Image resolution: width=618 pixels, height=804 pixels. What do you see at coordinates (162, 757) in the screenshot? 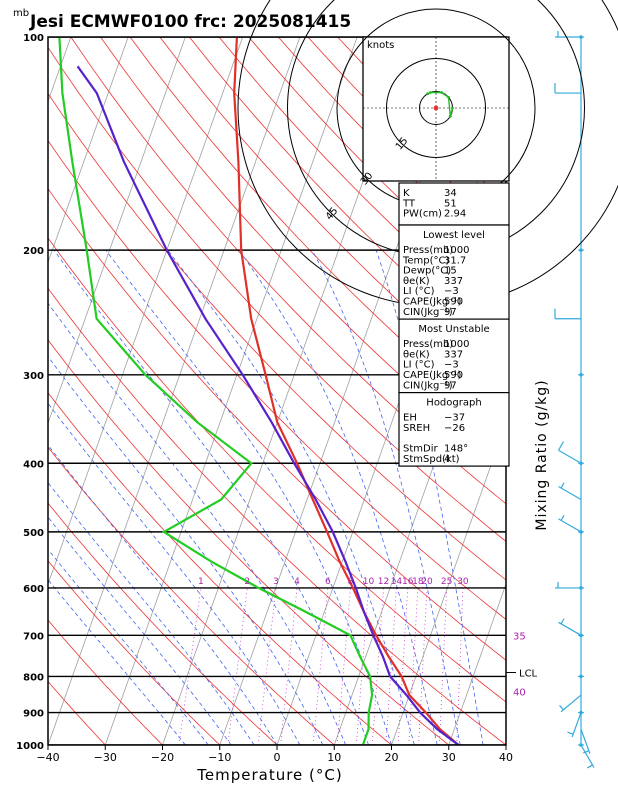
I see `x-tick-label: −20` at bounding box center [162, 757].